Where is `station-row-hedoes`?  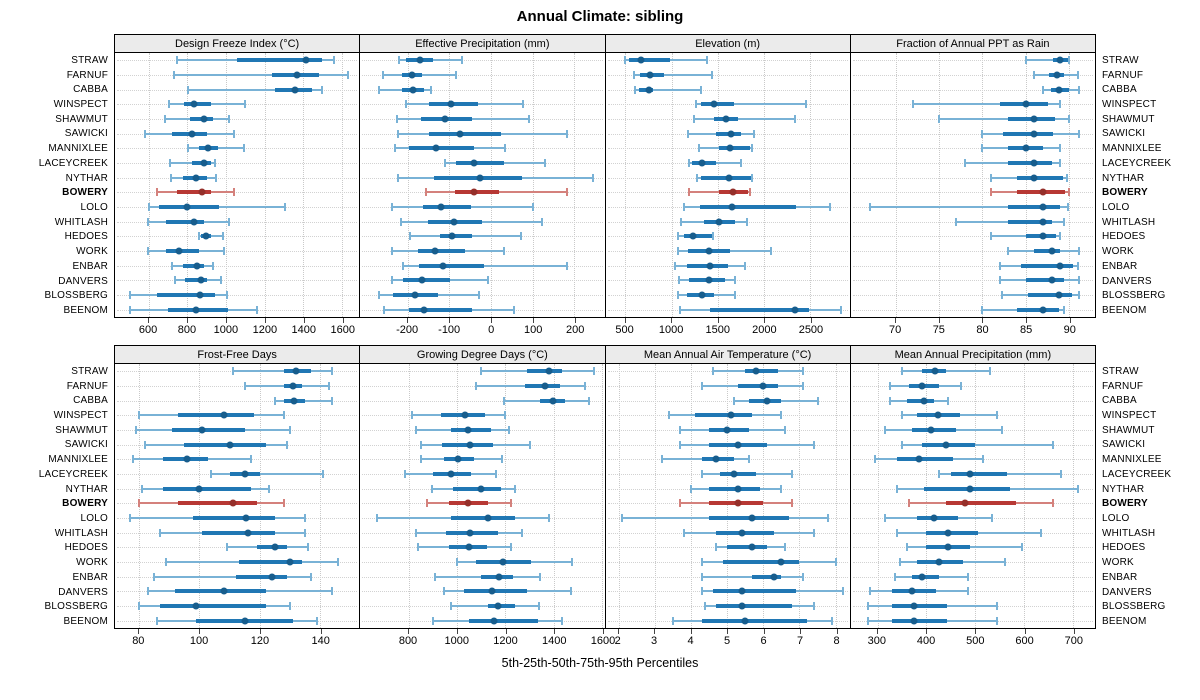 station-row-hedoes is located at coordinates (482, 236).